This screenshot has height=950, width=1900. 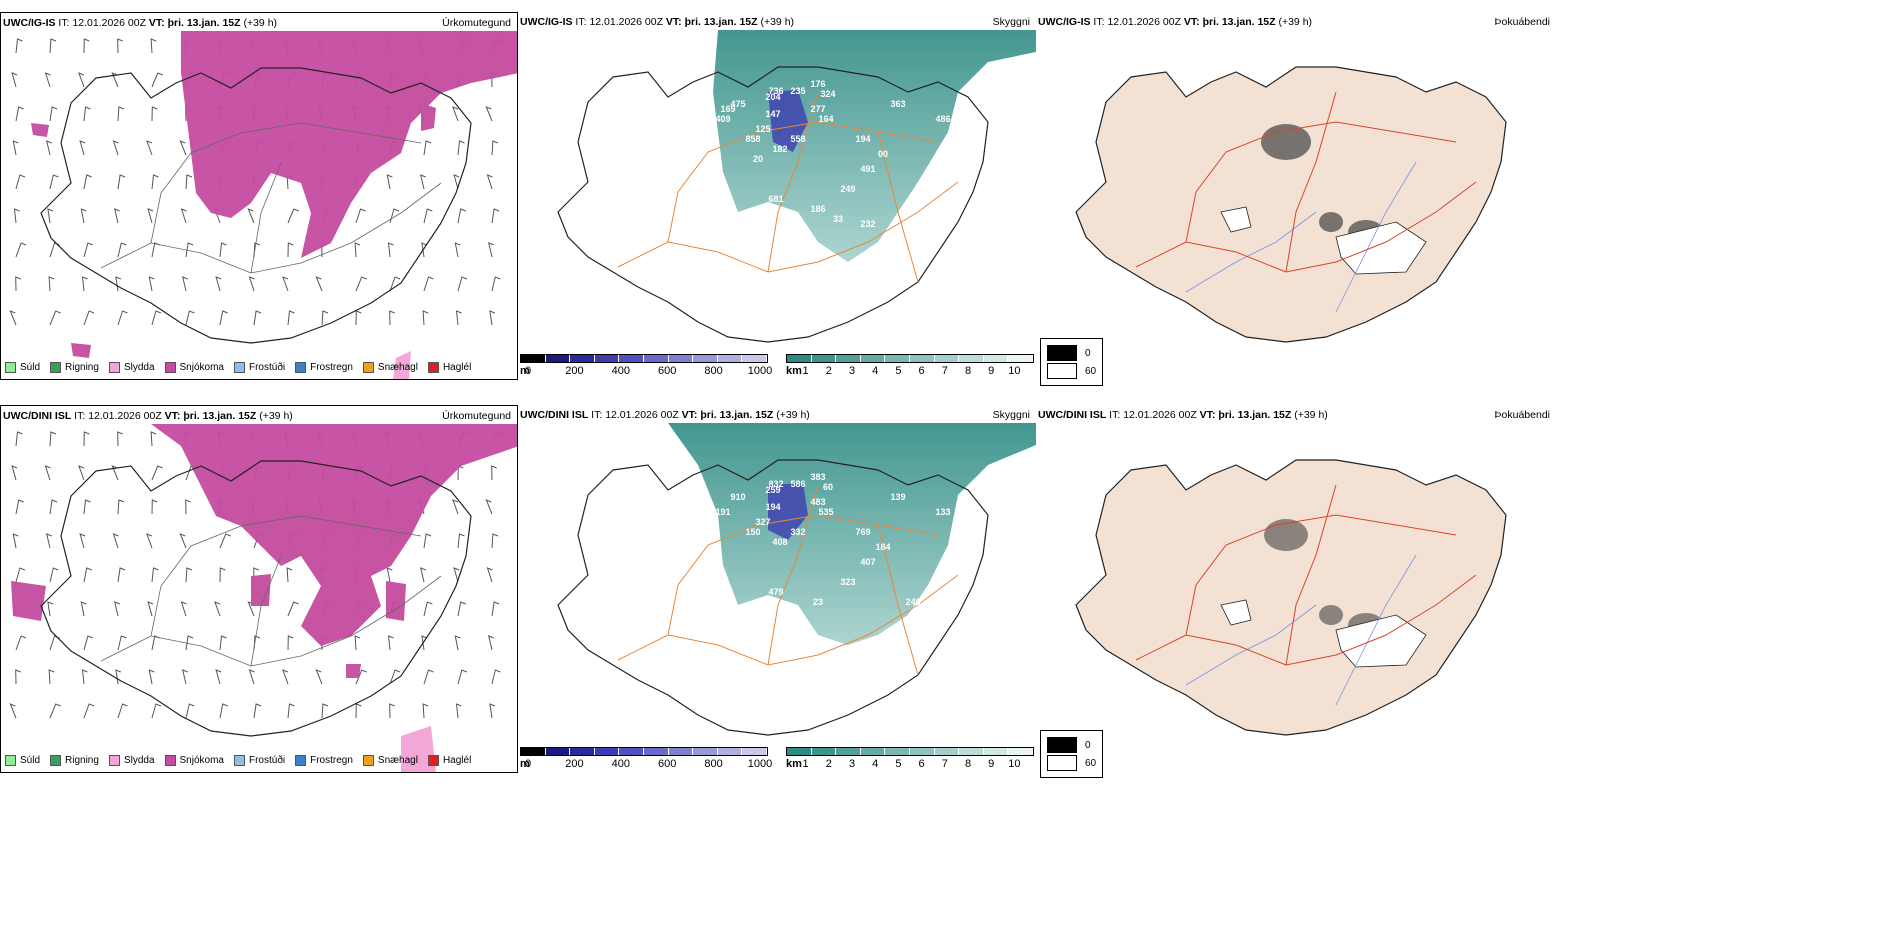 What do you see at coordinates (64, 23) in the screenshot?
I see `it-label: IT:` at bounding box center [64, 23].